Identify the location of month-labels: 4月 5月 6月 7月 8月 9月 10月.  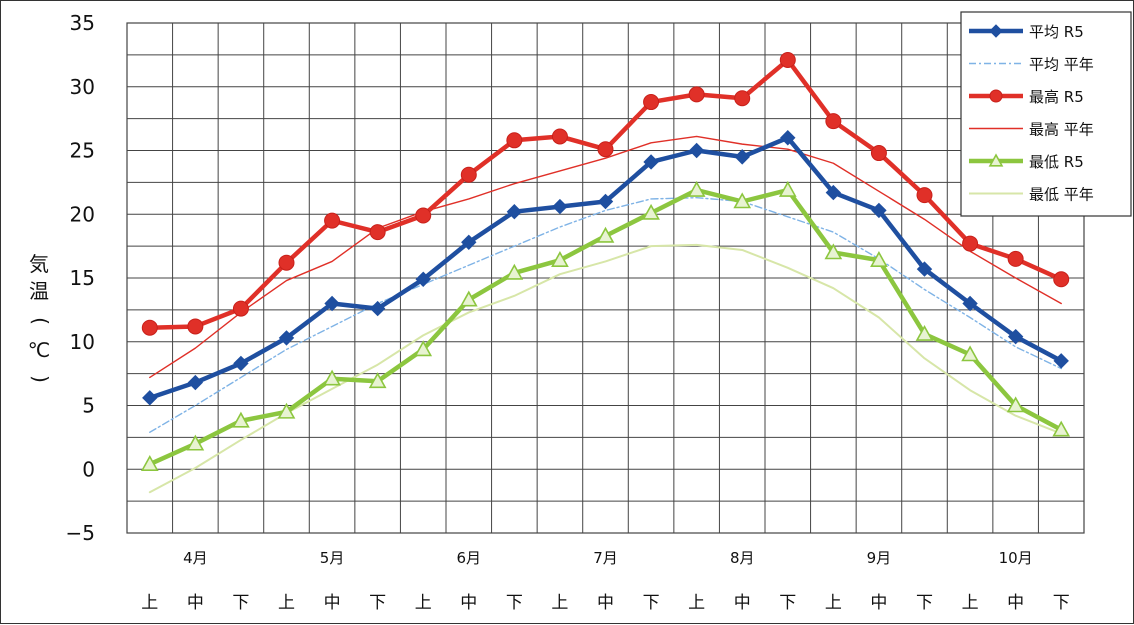
(608, 558).